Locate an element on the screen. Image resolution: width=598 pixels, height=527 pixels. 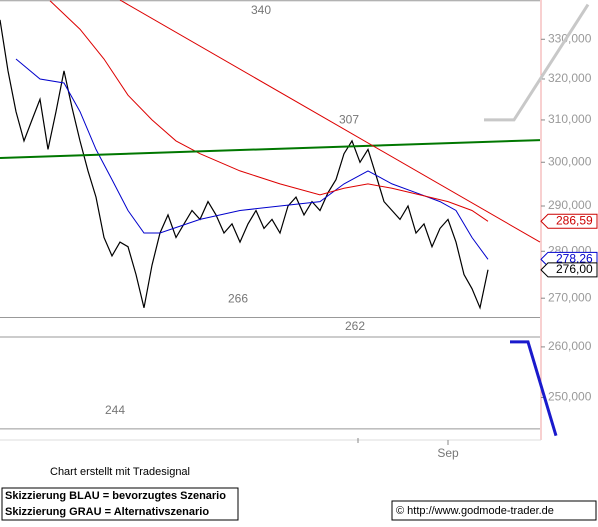
level-label: 262 is located at coordinates (355, 326).